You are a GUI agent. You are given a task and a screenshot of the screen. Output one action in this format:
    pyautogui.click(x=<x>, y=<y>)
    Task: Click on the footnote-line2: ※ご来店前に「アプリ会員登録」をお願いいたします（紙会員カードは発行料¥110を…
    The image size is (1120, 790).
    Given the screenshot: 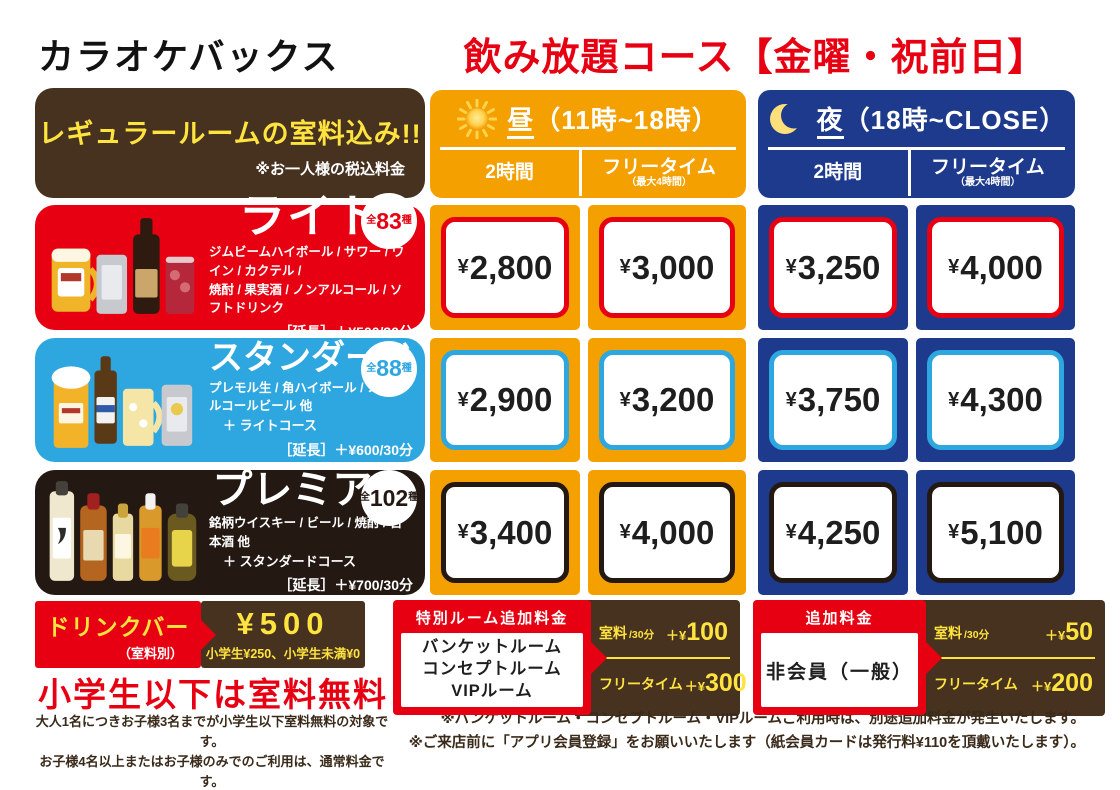 What is the action you would take?
    pyautogui.click(x=746, y=742)
    